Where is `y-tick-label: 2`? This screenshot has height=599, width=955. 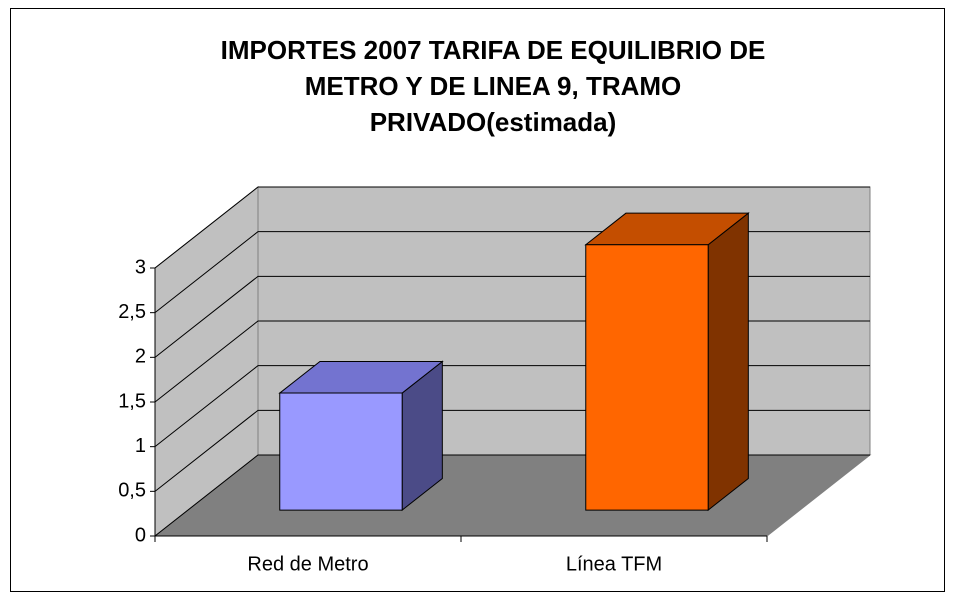
y-tick-label: 2 is located at coordinates (140, 357).